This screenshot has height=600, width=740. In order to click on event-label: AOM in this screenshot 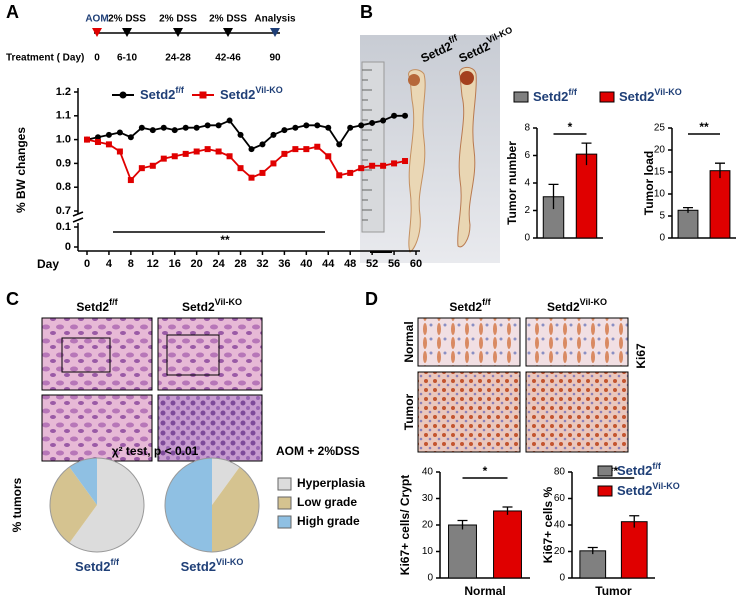, I will do `click(96, 19)`.